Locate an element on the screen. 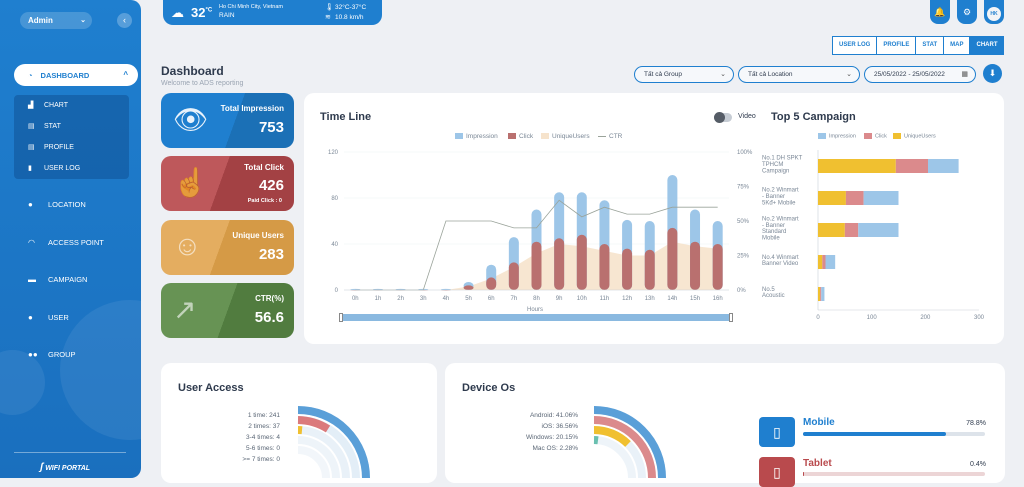 The image size is (1024, 487). device-name-mobile: Mobile is located at coordinates (819, 422).